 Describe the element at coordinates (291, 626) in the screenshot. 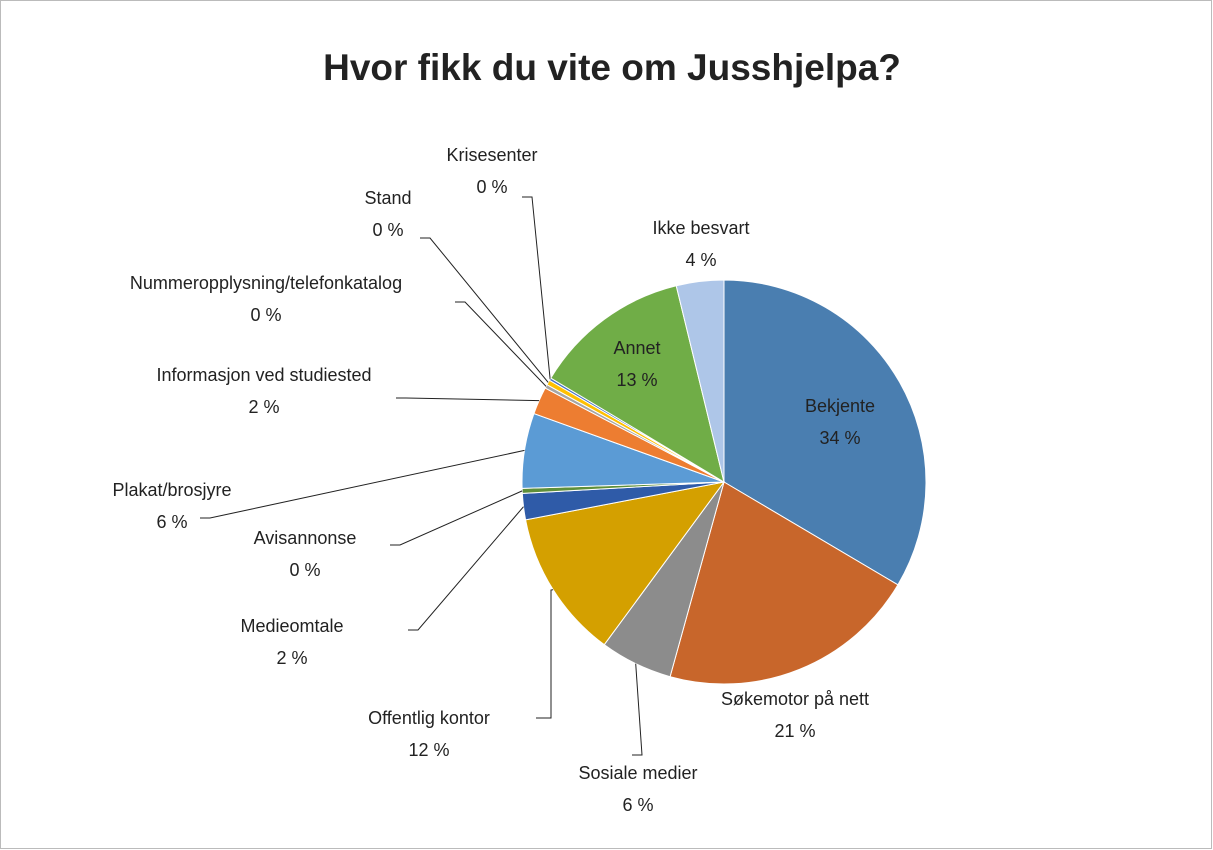

I see `slice-label: Medieomtale` at that location.